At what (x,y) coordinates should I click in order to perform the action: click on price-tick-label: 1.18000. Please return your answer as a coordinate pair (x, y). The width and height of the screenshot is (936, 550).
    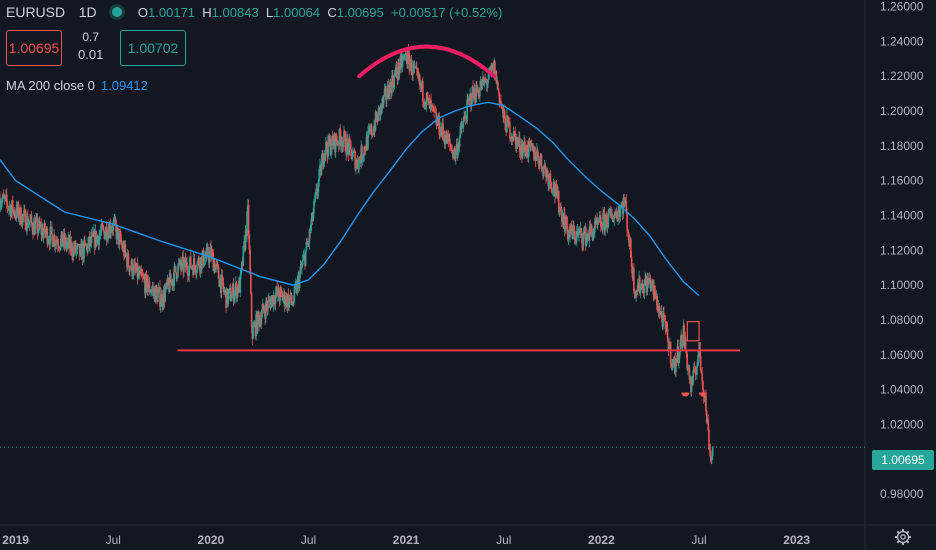
    Looking at the image, I should click on (902, 146).